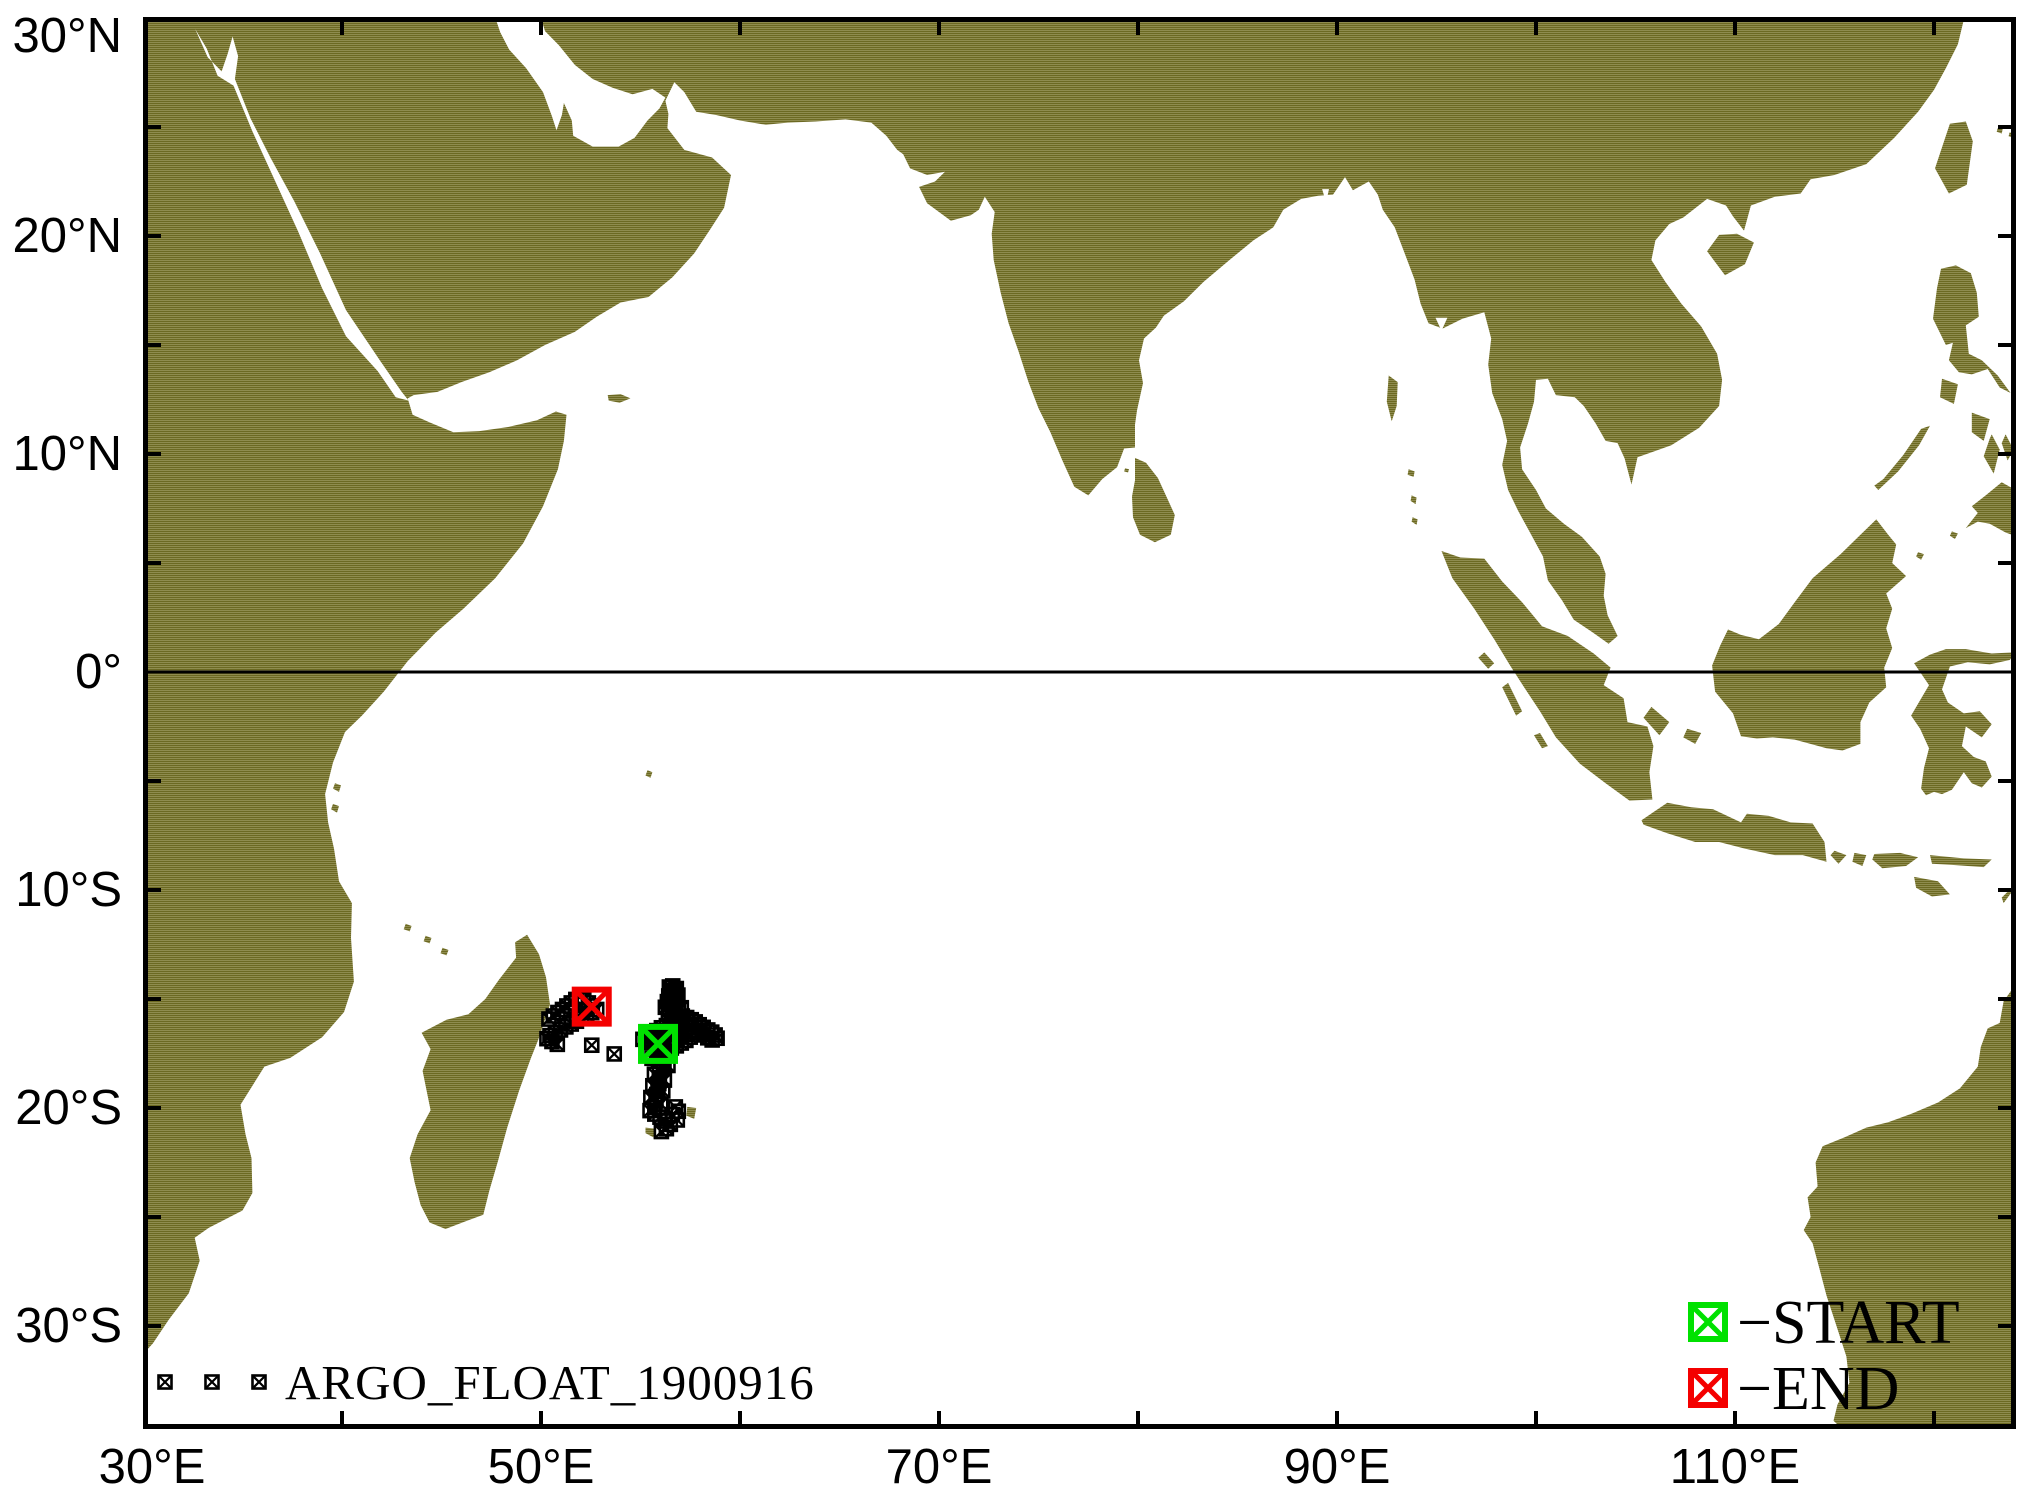 The width and height of the screenshot is (2026, 1494). I want to click on y-axis-label-10s: 10°S, so click(68, 890).